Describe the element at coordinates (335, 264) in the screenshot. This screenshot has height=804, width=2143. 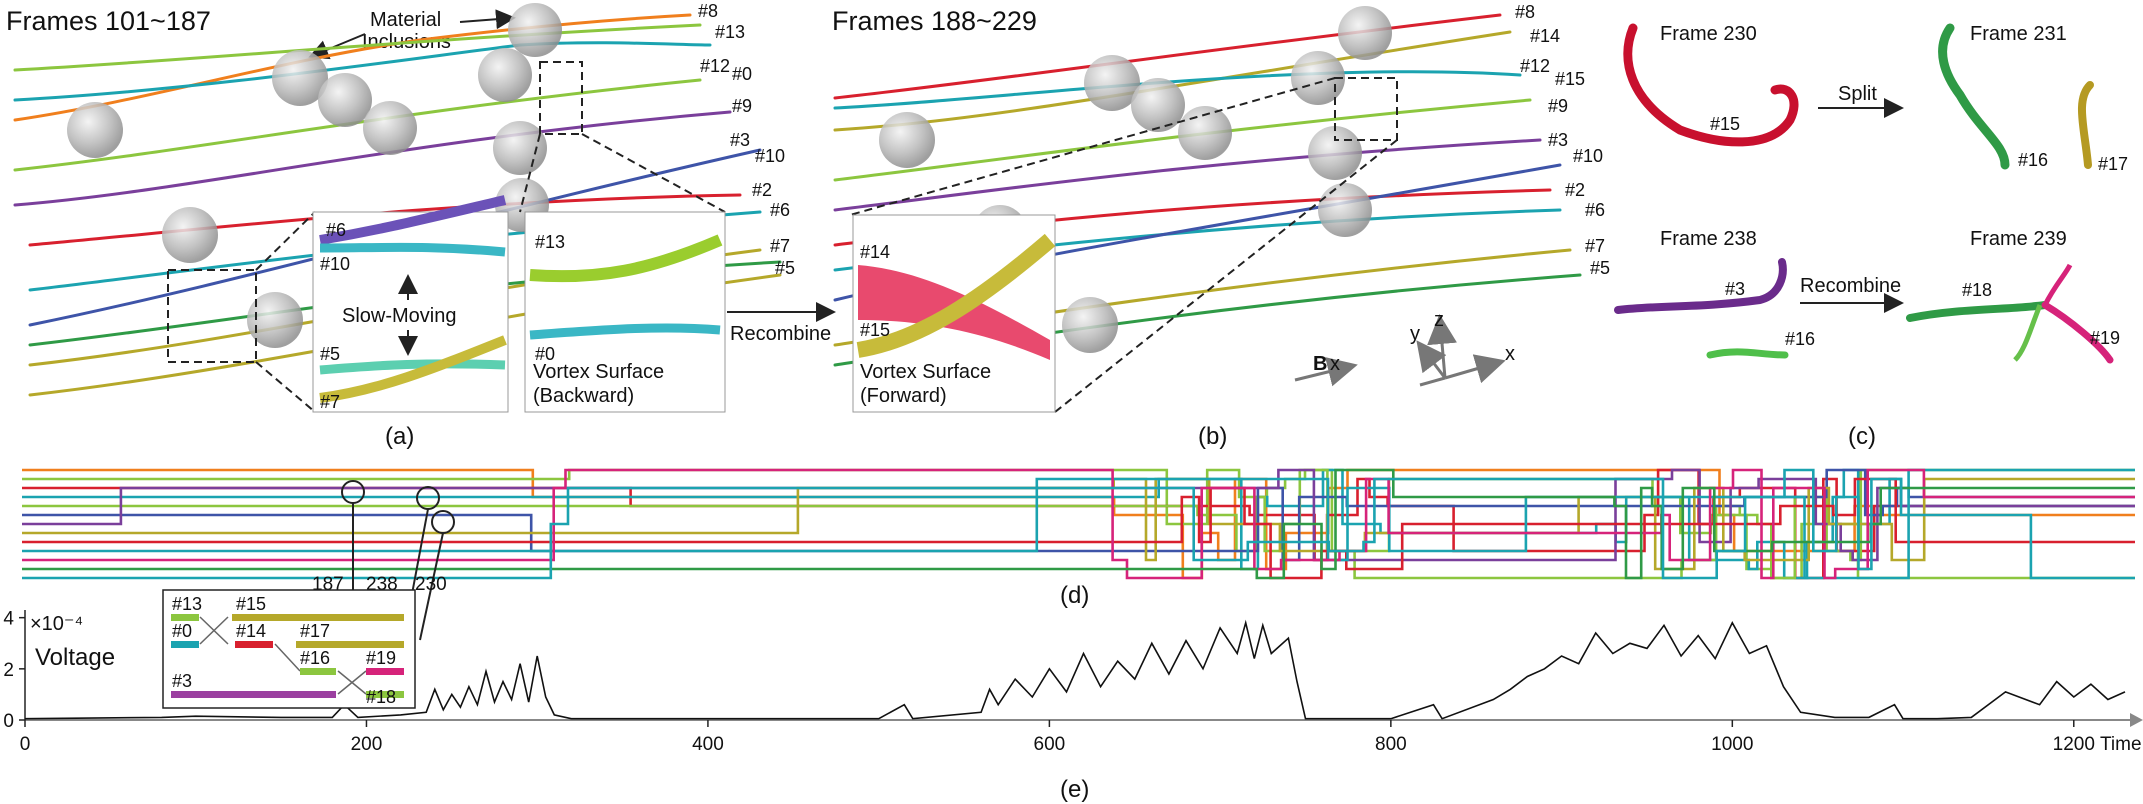
I see `inset1-label-10: #10` at that location.